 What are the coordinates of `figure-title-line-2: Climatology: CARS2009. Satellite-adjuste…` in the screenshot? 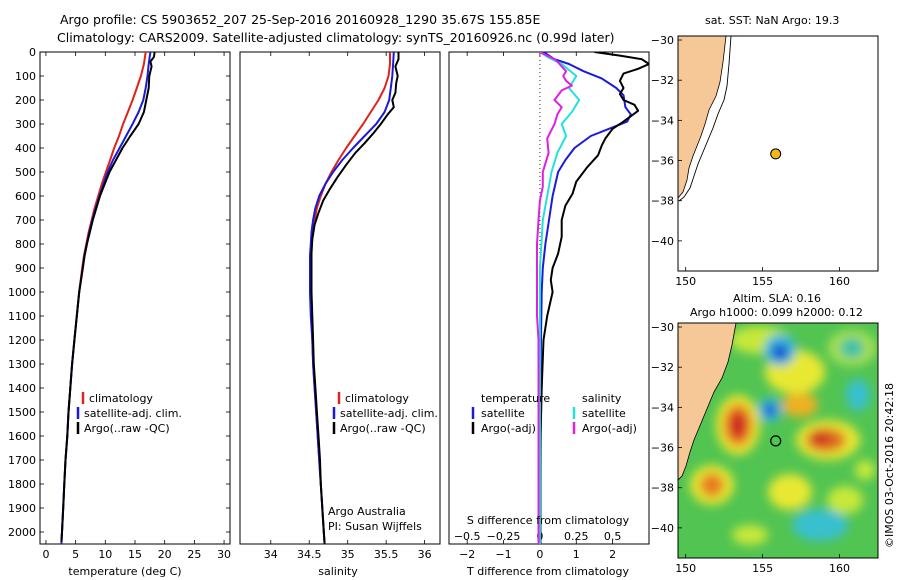 It's located at (335, 37).